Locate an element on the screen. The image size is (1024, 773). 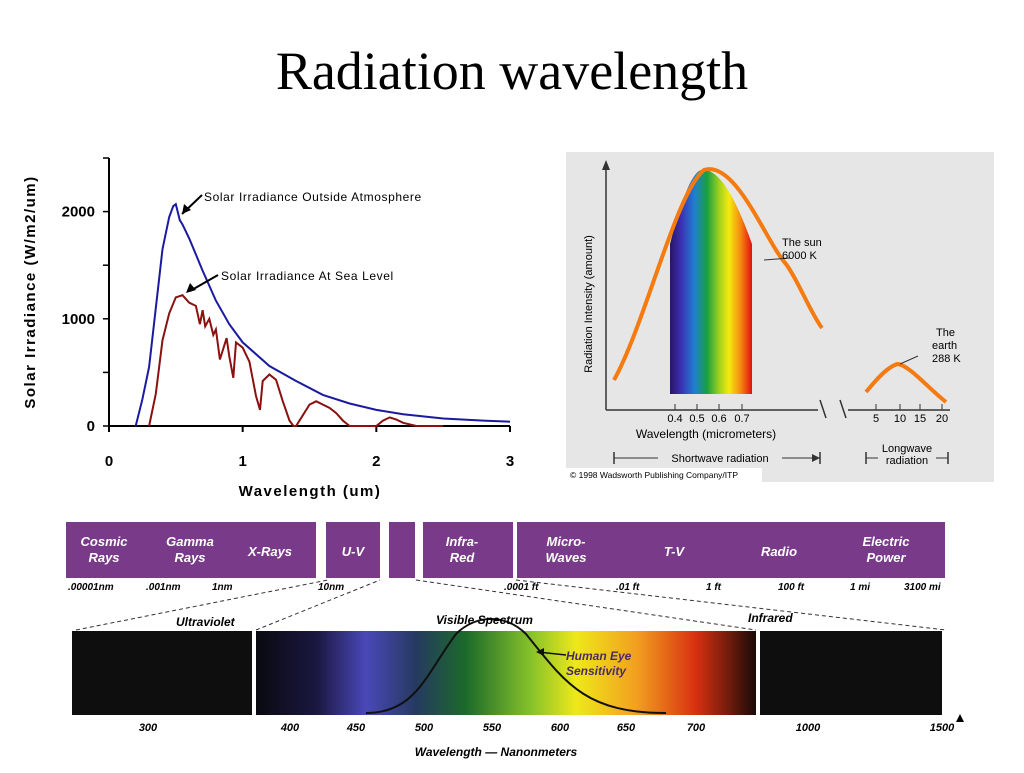
ultraviolet-strip is located at coordinates (162, 673).